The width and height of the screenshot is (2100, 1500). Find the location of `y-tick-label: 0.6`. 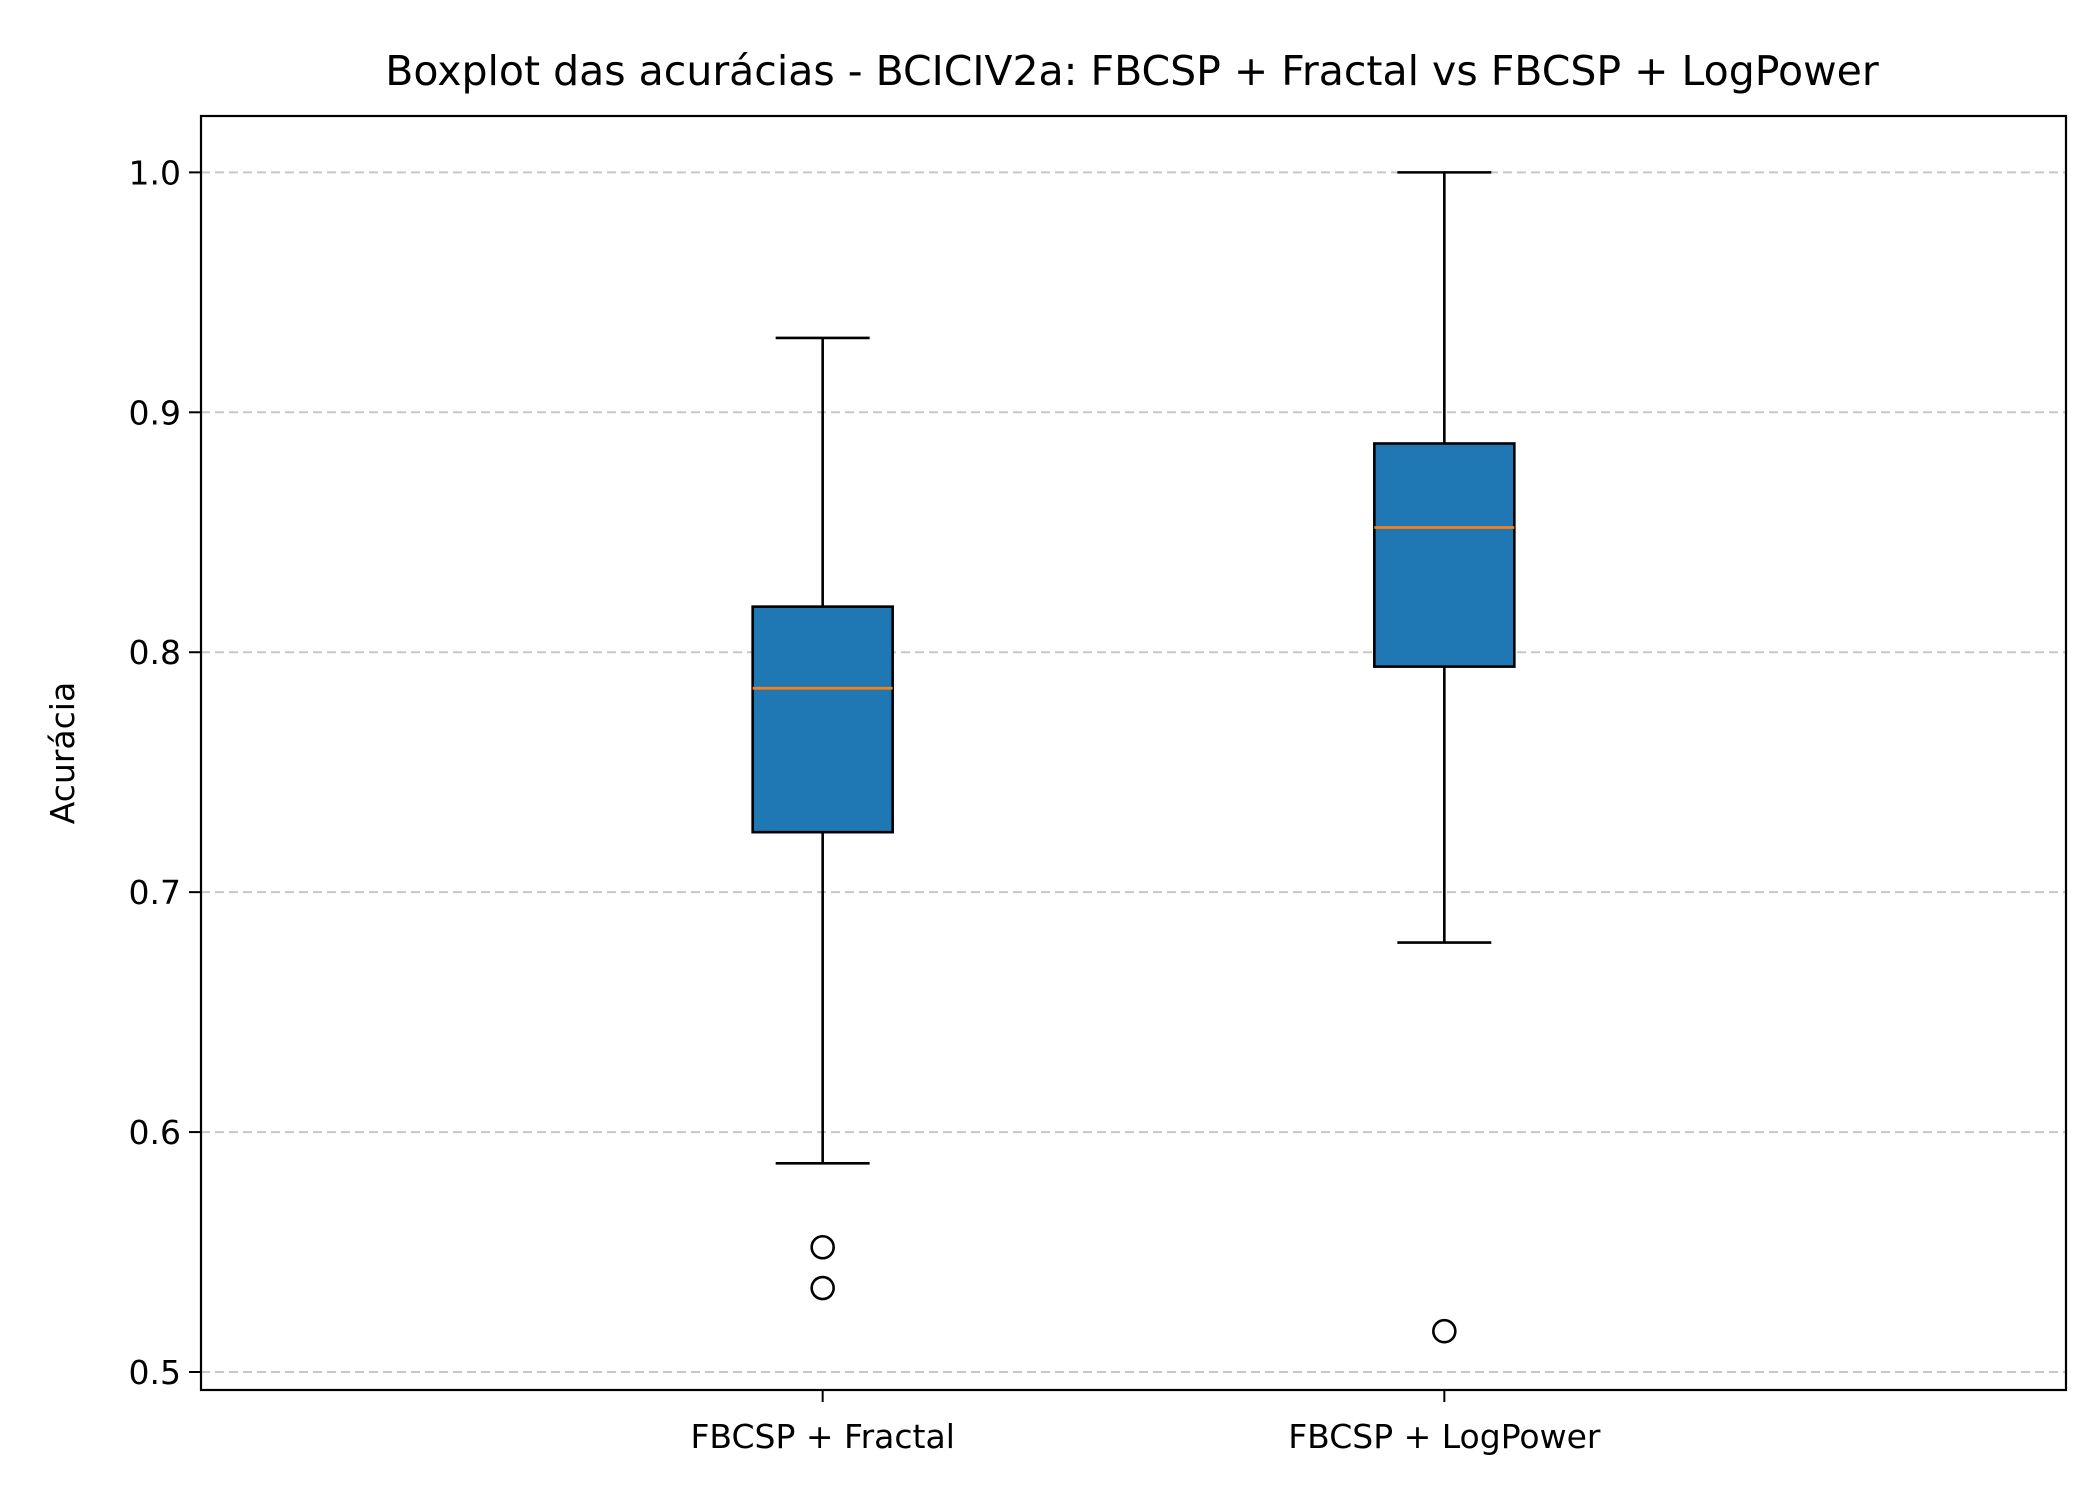

y-tick-label: 0.6 is located at coordinates (155, 1132).